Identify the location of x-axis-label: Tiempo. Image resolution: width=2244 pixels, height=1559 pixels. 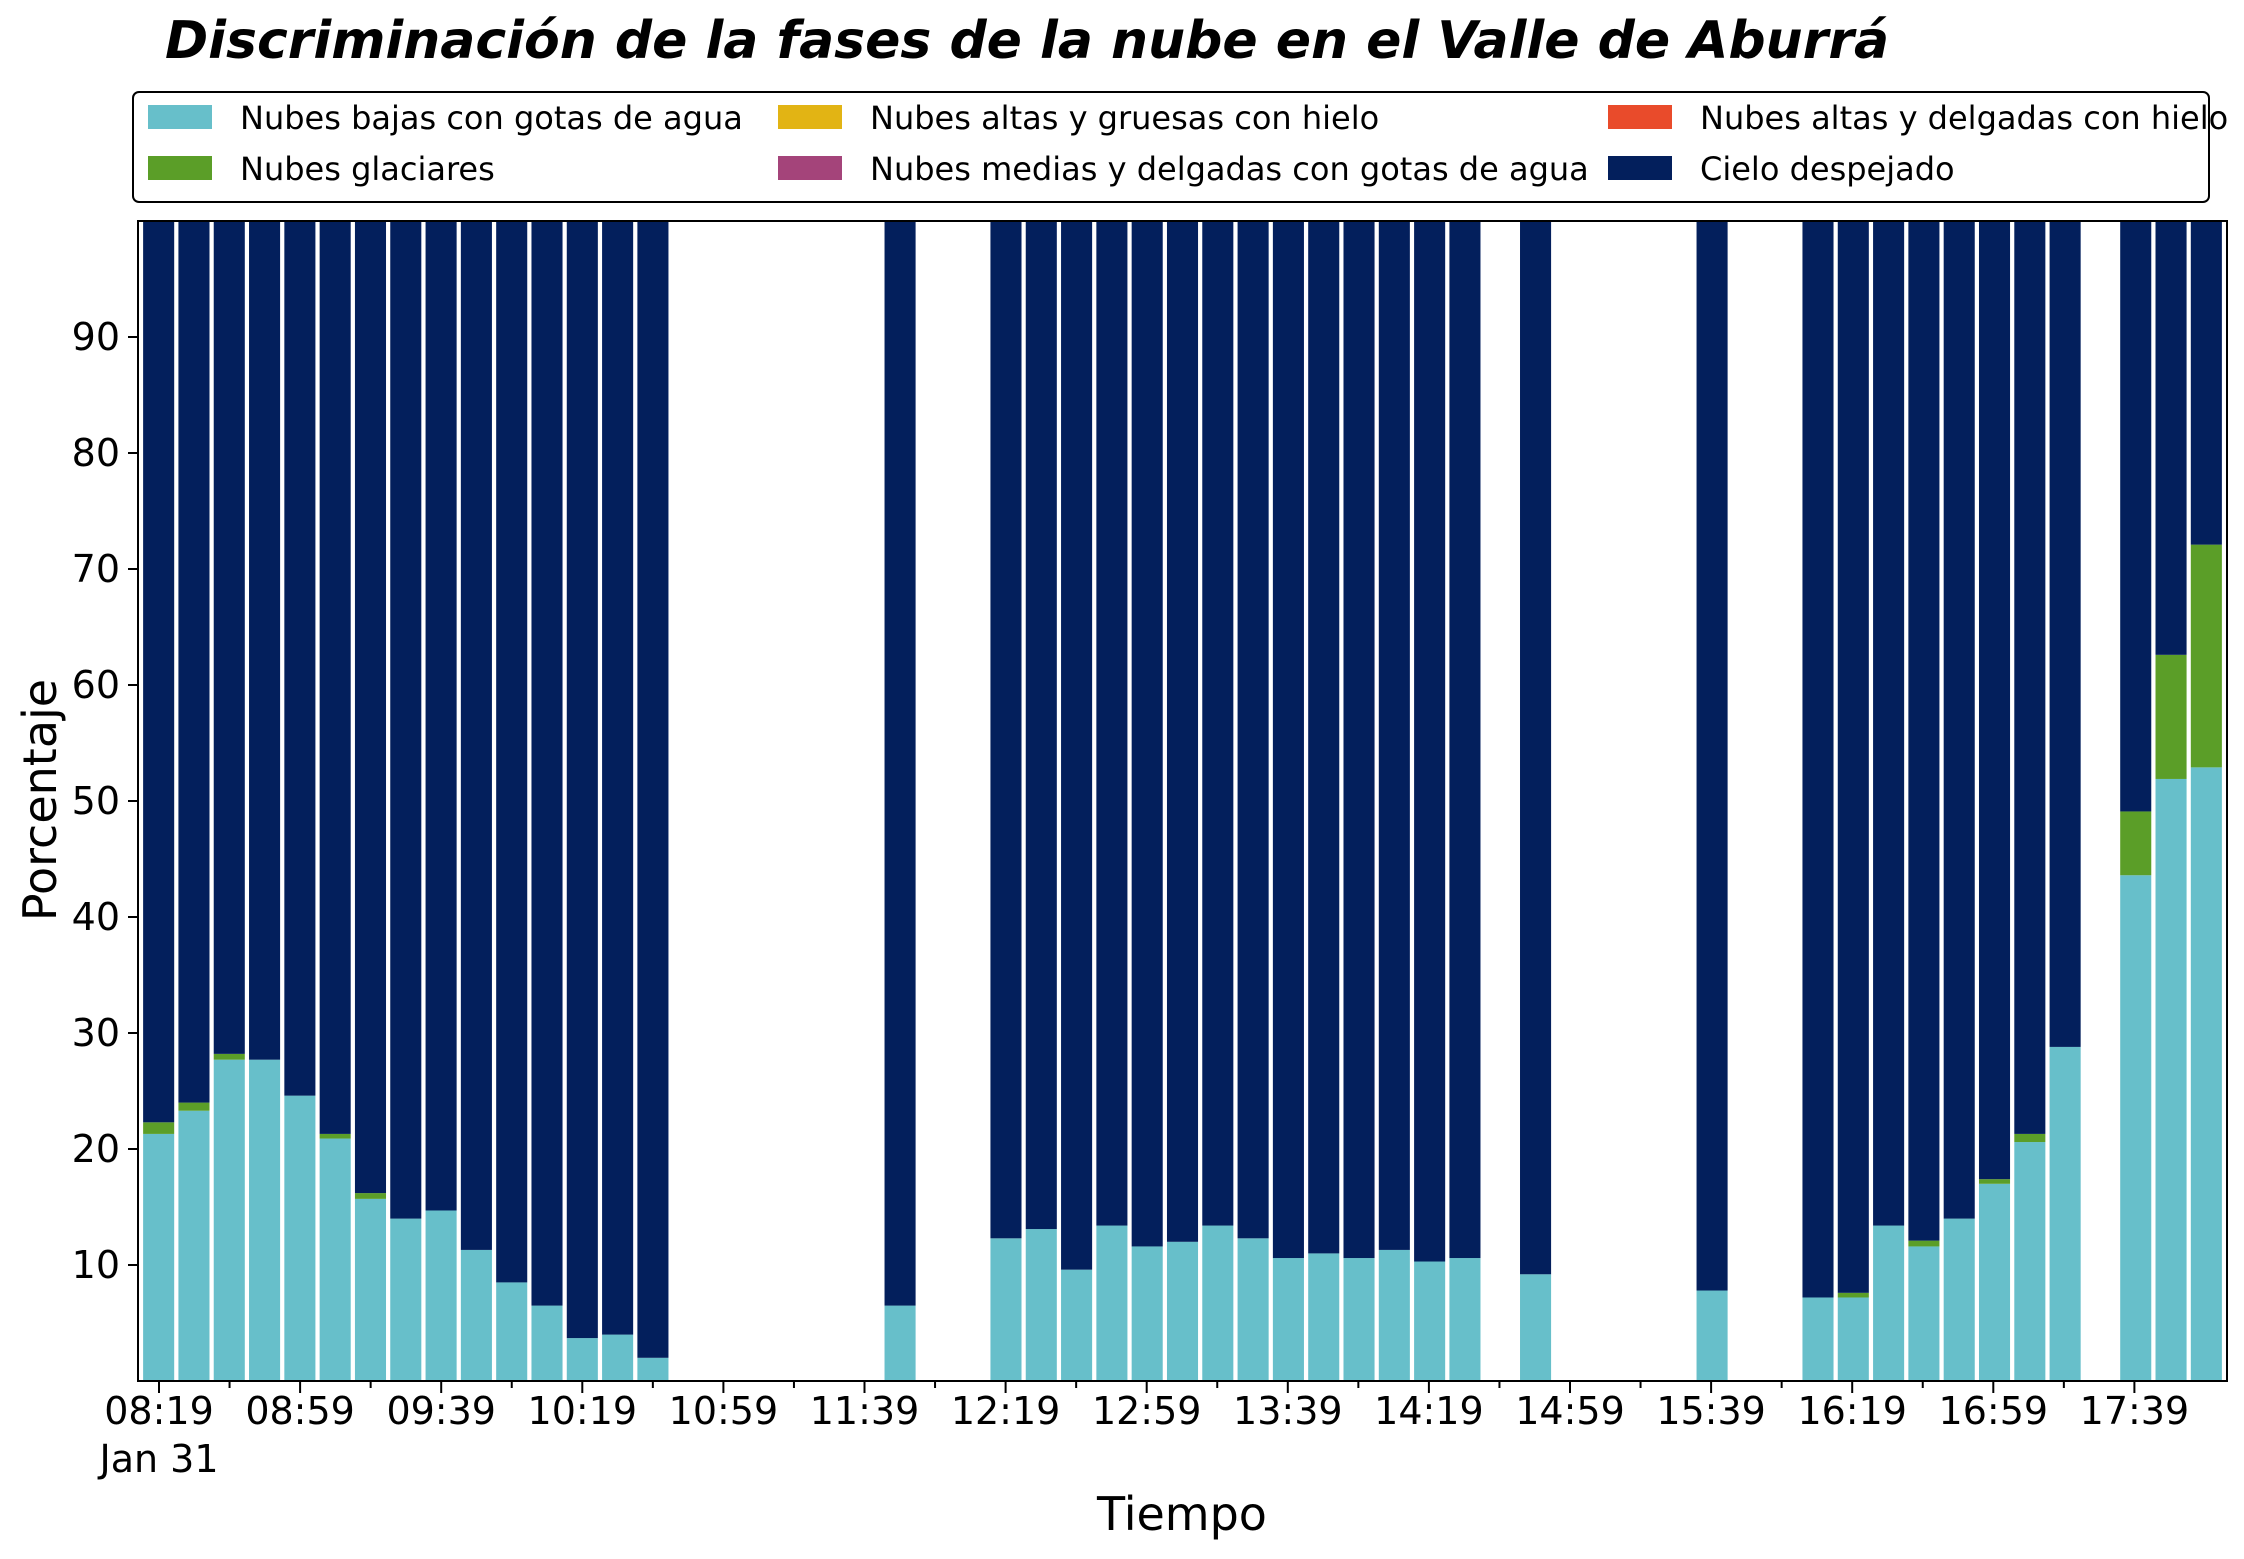
(1181, 1514).